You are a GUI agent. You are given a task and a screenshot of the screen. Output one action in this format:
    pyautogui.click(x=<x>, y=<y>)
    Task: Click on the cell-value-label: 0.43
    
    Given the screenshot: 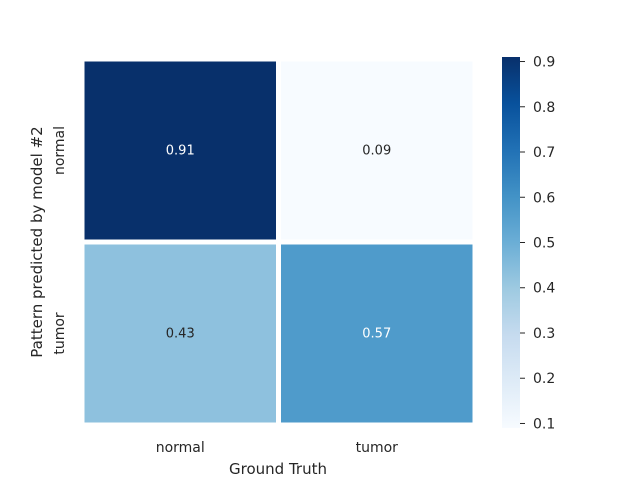 What is the action you would take?
    pyautogui.click(x=180, y=334)
    